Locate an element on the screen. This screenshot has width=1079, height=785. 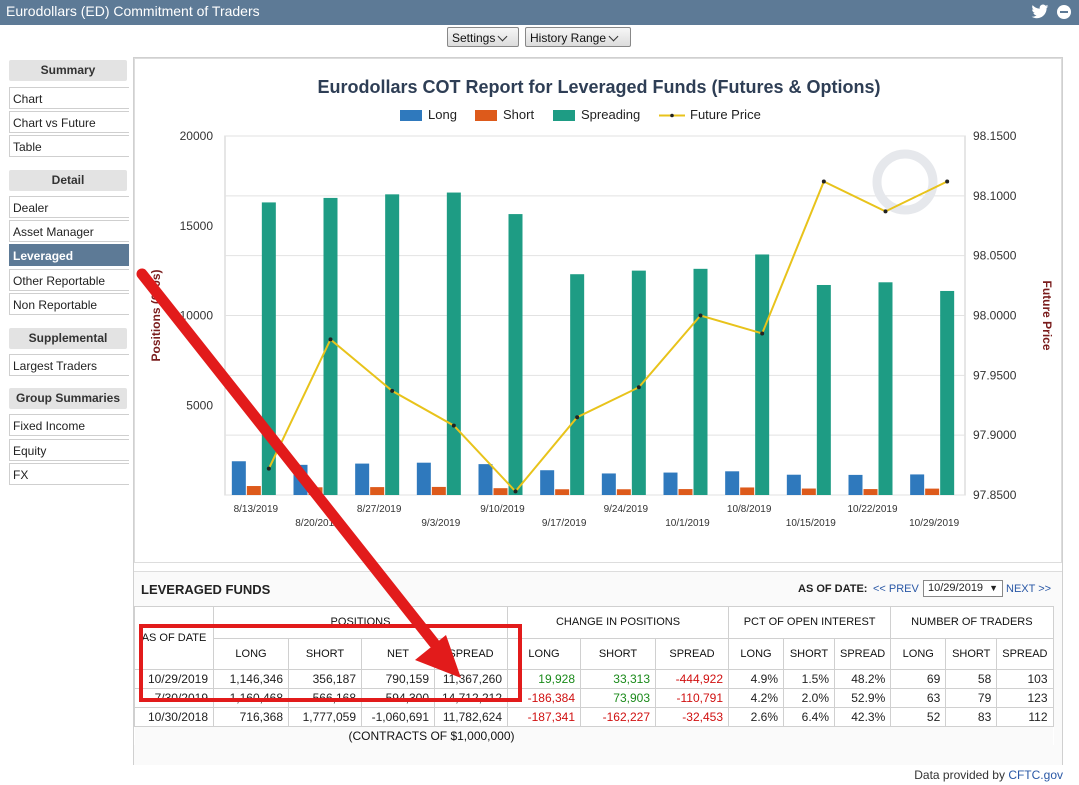
sidebar-item-leveraged: Leveraged is located at coordinates (69, 255).